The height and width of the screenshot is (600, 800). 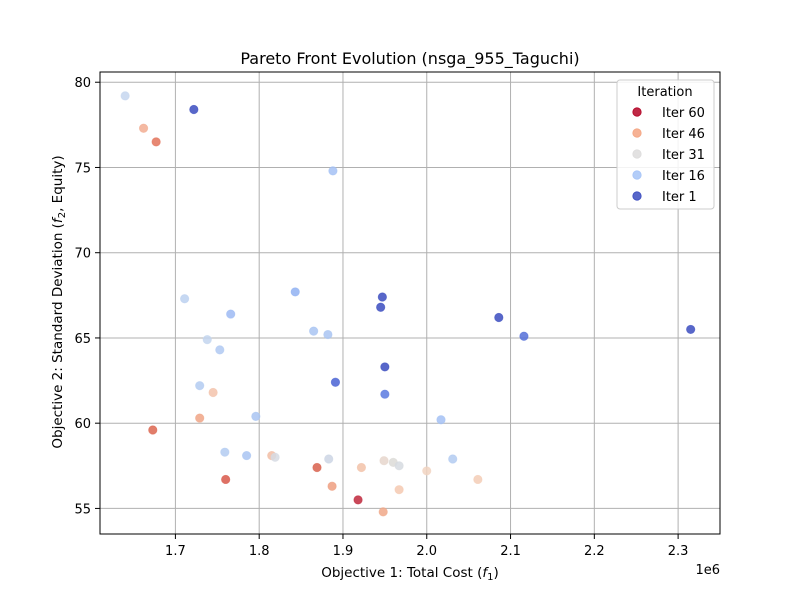 I want to click on legend-entry: Iter 16, so click(x=683, y=176).